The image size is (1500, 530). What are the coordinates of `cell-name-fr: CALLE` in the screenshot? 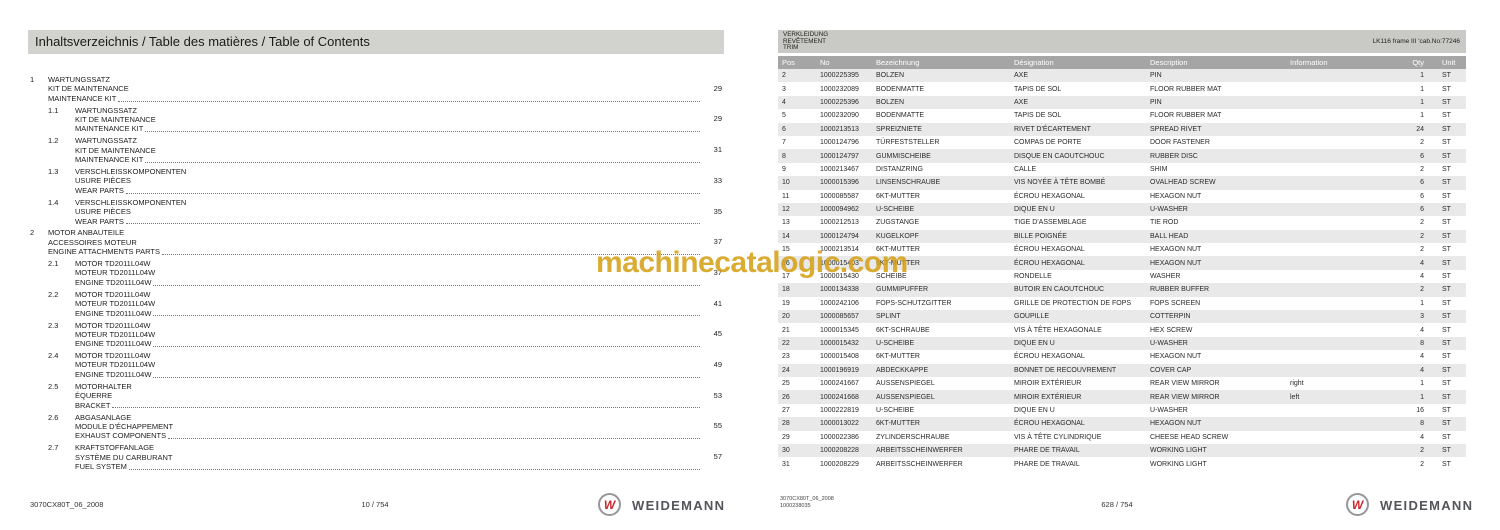 It's located at (1025, 169).